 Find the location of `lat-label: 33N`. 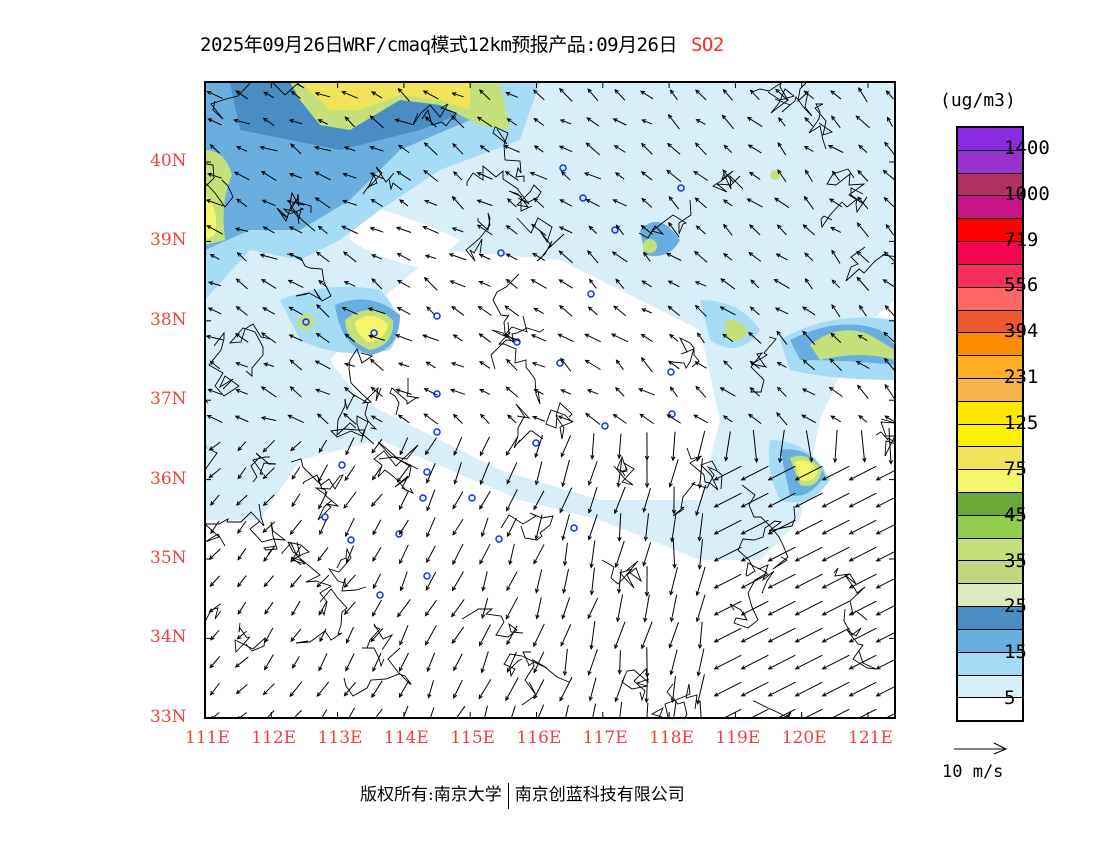

lat-label: 33N is located at coordinates (168, 716).